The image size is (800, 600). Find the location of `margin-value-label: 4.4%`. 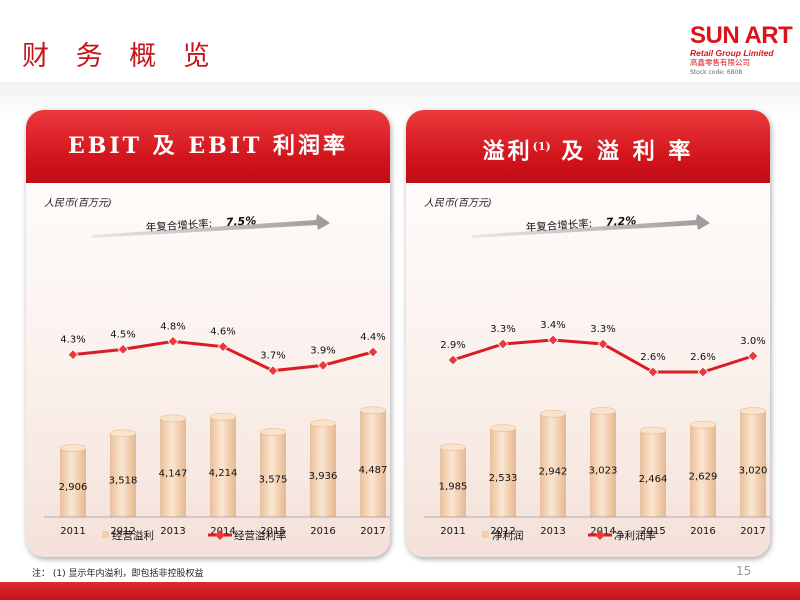

margin-value-label: 4.4% is located at coordinates (372, 337).